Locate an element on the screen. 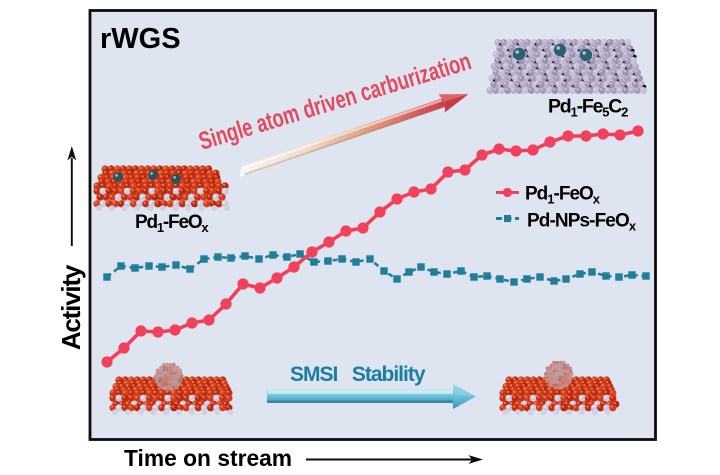  svg-text: rWGS is located at coordinates (140, 39).